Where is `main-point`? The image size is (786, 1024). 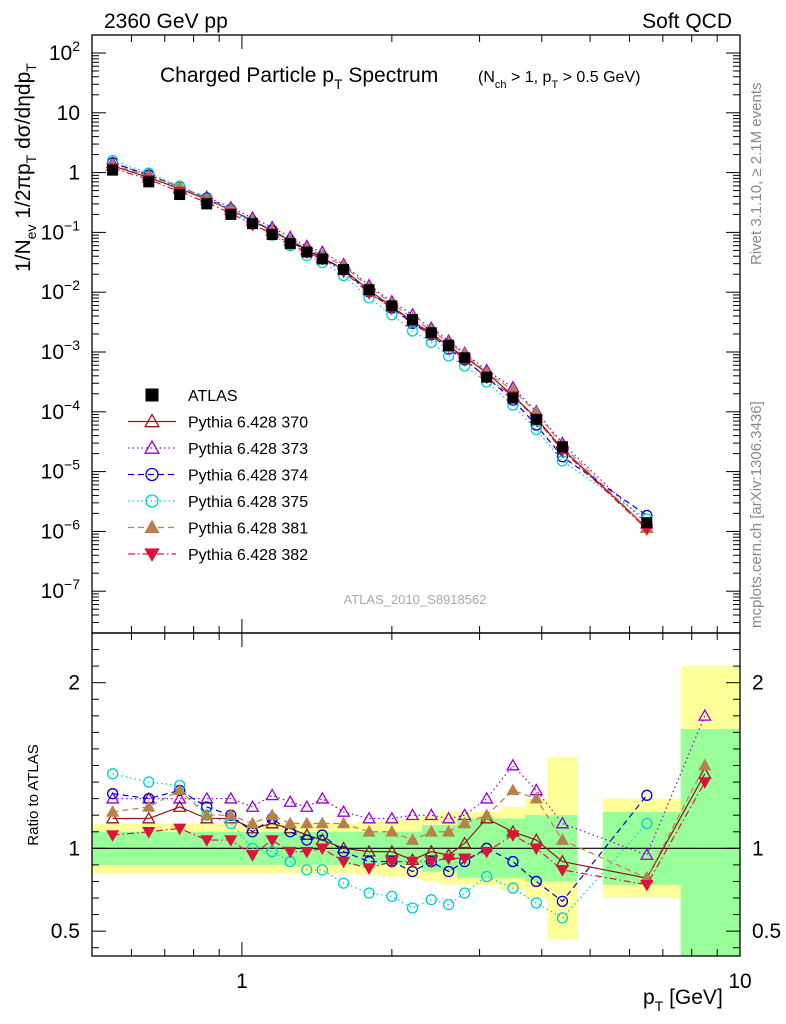
main-point is located at coordinates (705, 2).